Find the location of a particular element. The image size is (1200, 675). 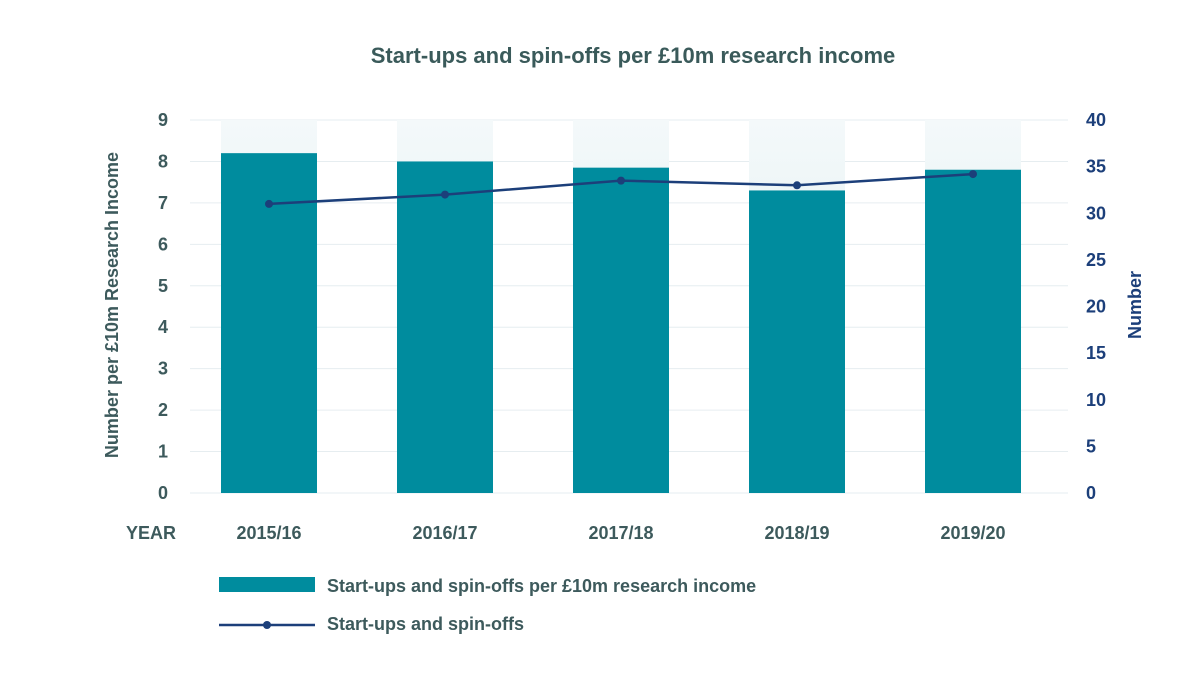

right-axis-title: Number is located at coordinates (1135, 305).